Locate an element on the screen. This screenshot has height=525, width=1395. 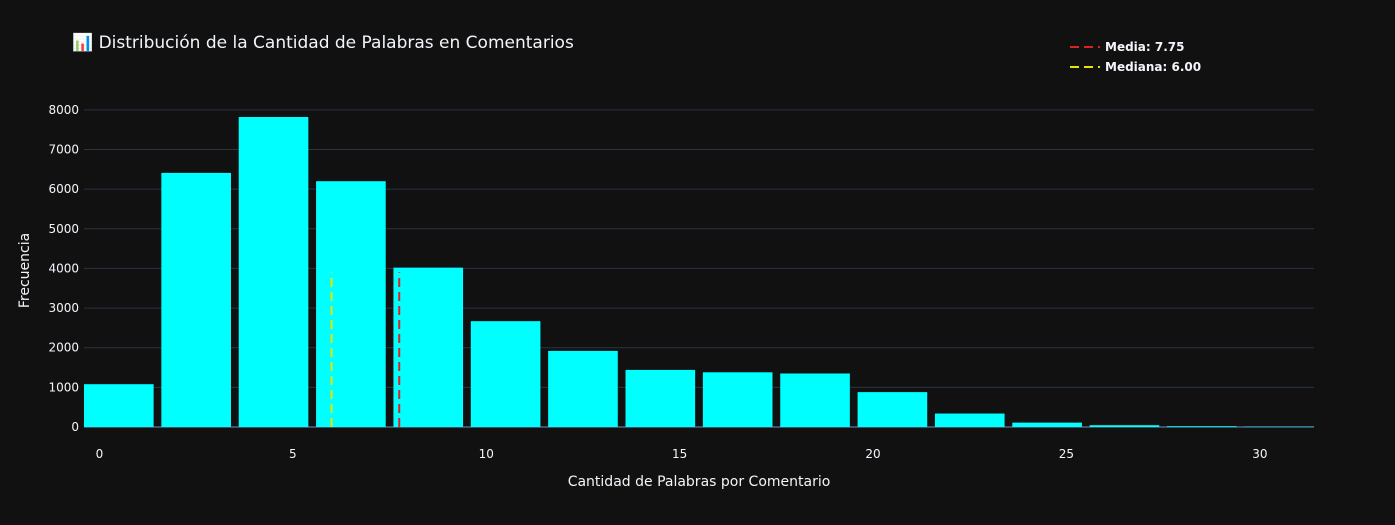
x-tick-label: 20 is located at coordinates (872, 454).